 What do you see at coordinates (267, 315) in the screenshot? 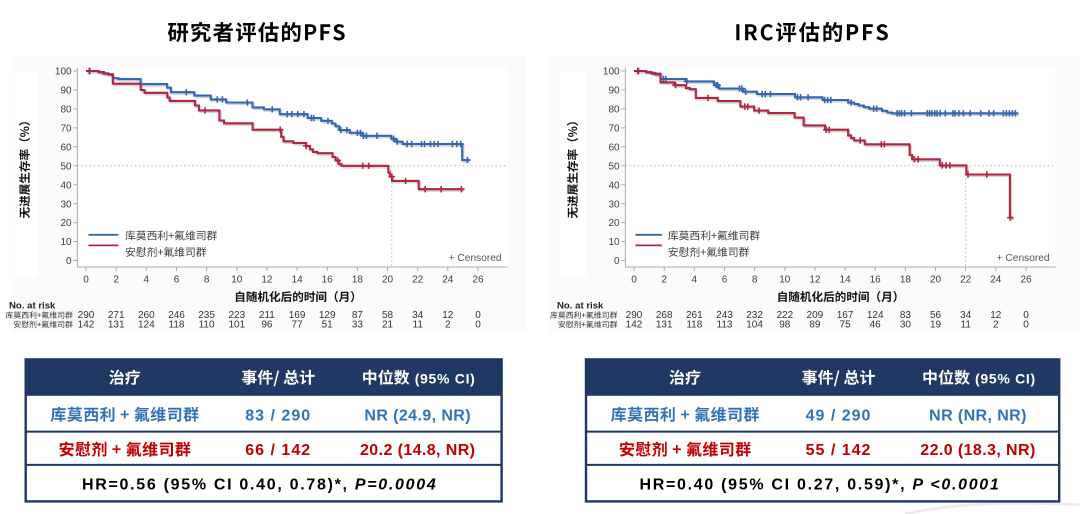
I see `svg-text: 211` at bounding box center [267, 315].